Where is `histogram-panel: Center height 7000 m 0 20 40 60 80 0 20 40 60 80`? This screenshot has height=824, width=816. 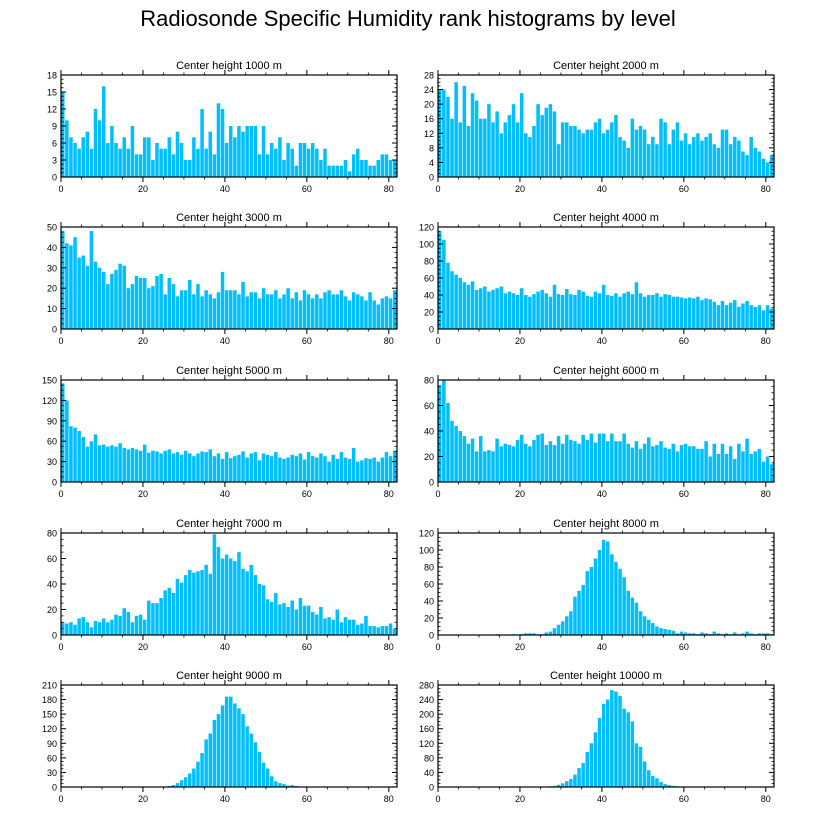
histogram-panel: Center height 7000 m 0 20 40 60 80 0 20 40 60 80 is located at coordinates (222, 585).